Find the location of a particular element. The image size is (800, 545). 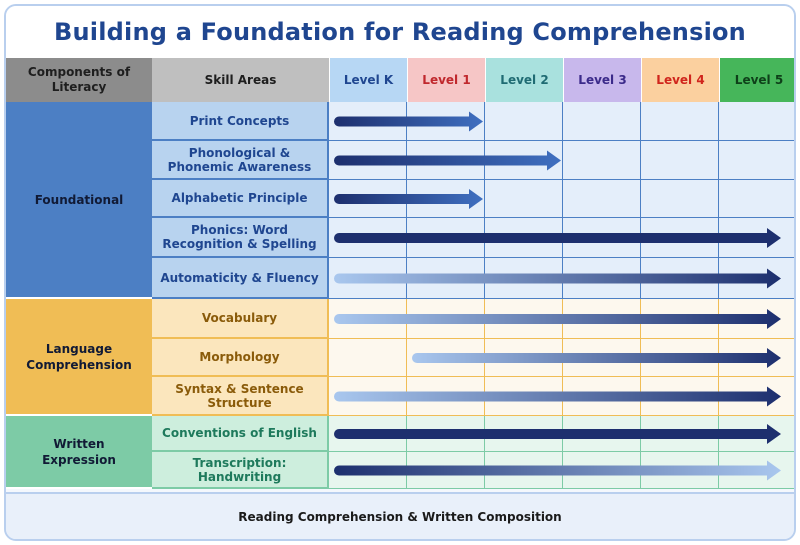

skill-area-cell: Alphabetic Principle is located at coordinates (240, 199).